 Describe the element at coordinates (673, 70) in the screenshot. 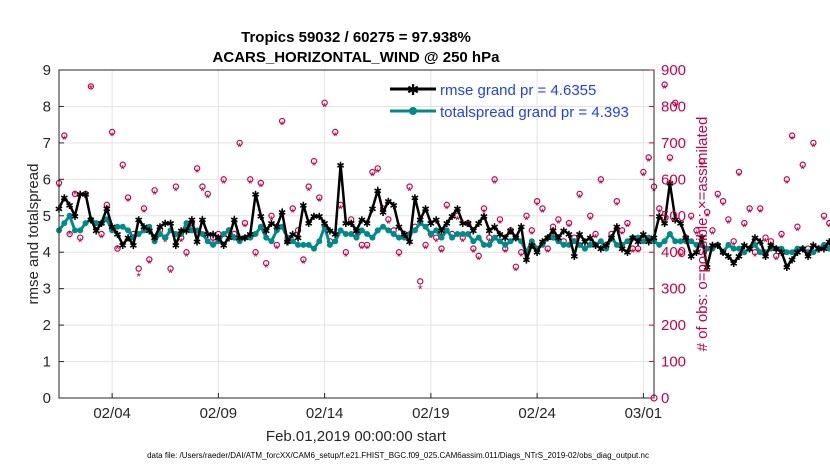

I see `y-tick-label-right: 900` at that location.